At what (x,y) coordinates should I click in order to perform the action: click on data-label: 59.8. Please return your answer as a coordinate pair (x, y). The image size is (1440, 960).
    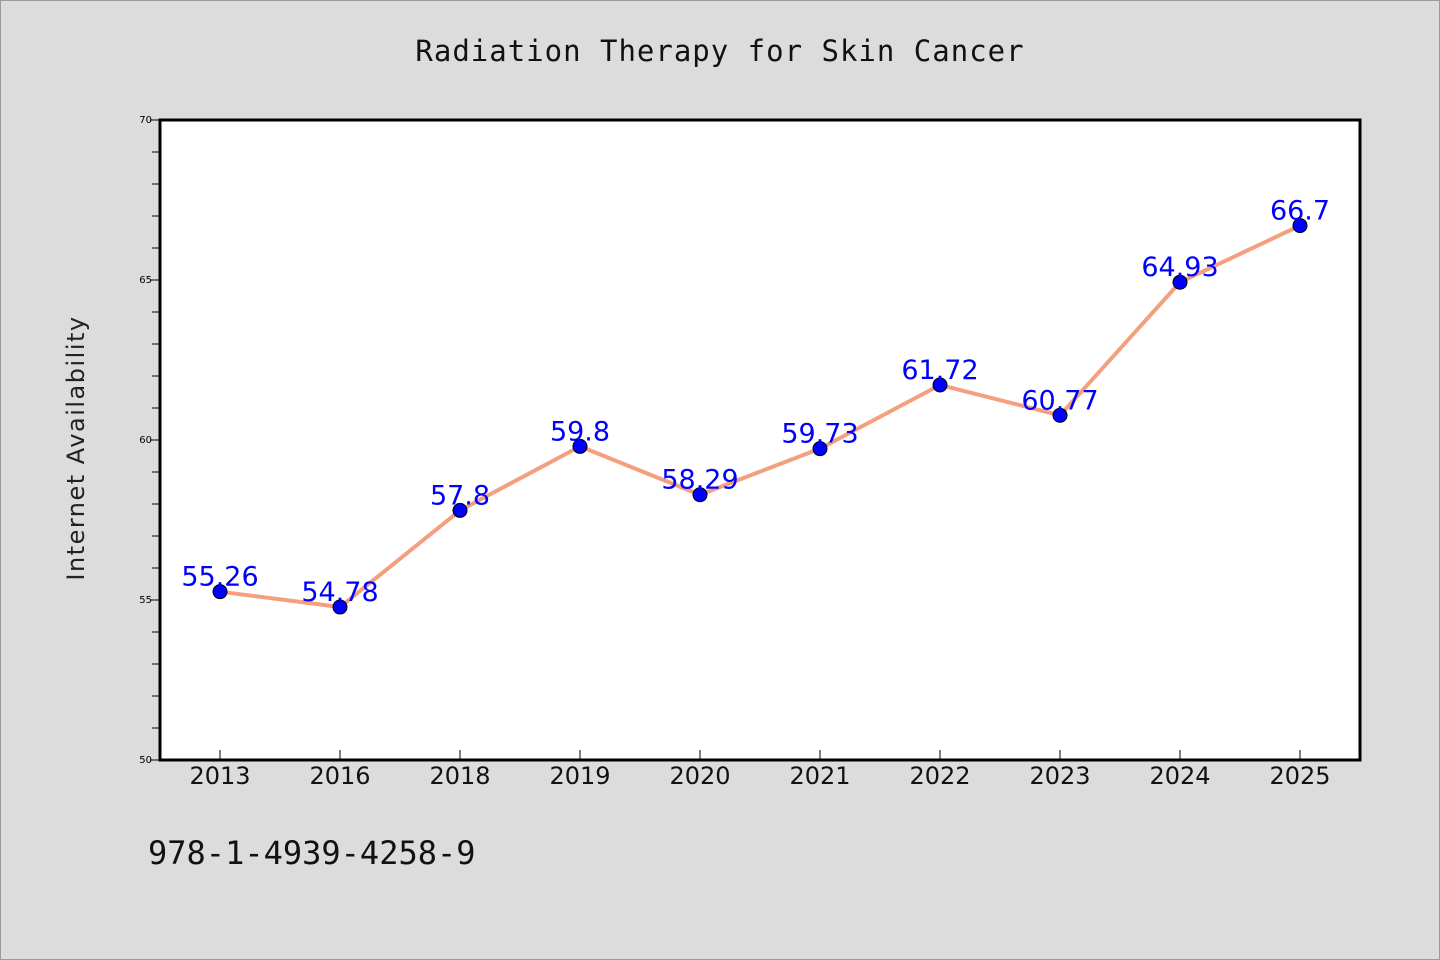
    Looking at the image, I should click on (580, 431).